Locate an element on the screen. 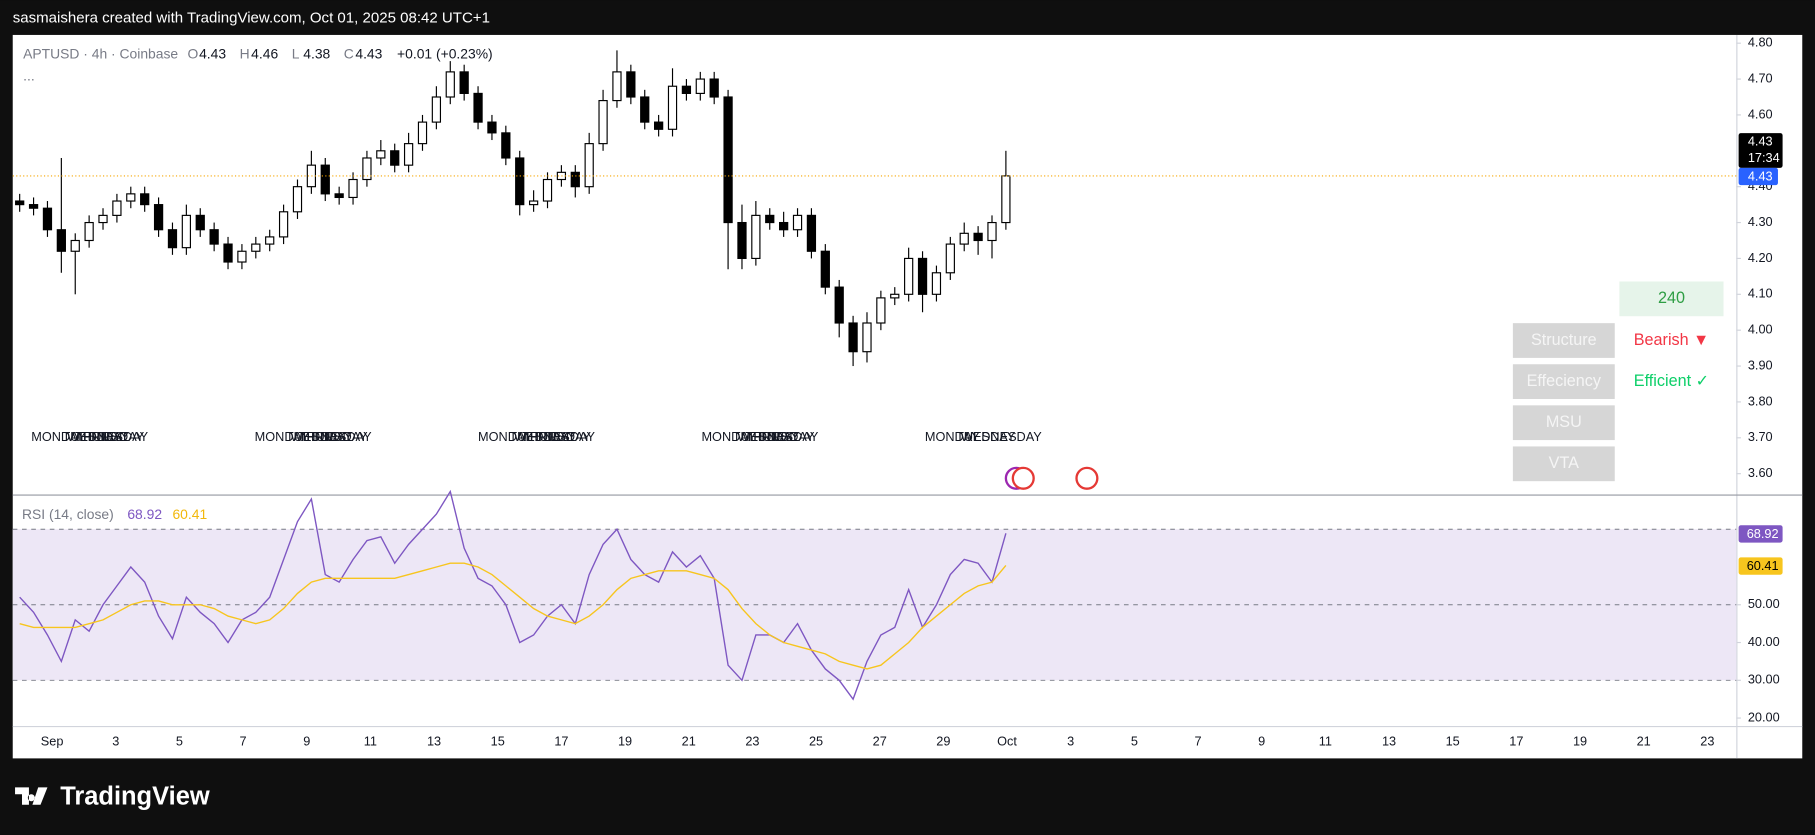  series-line is located at coordinates (513, 616).